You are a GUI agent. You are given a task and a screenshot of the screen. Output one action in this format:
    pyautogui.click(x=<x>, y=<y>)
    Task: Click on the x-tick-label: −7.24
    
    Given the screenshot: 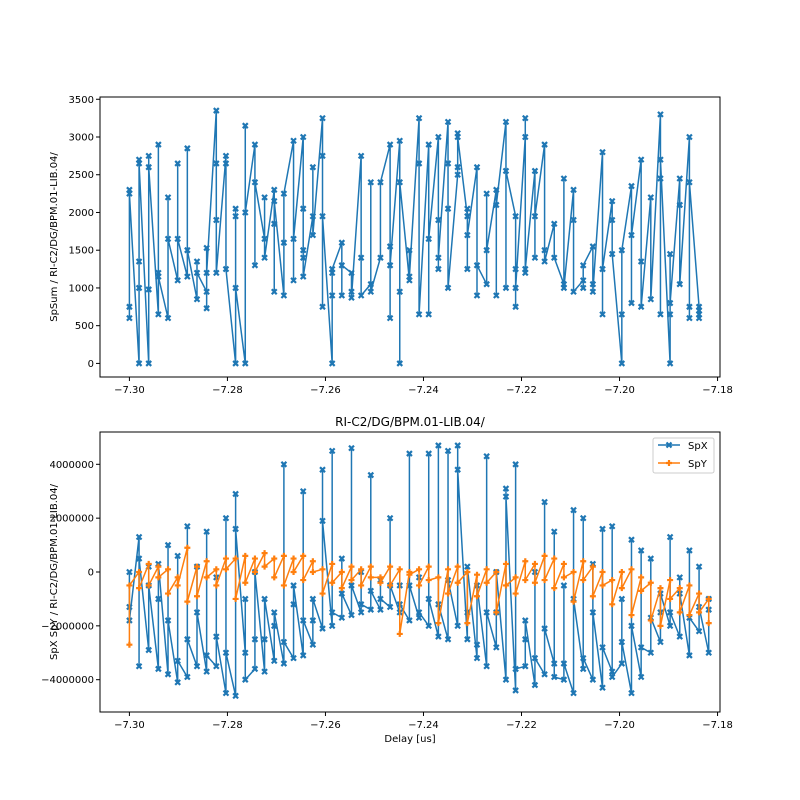 What is the action you would take?
    pyautogui.click(x=423, y=390)
    